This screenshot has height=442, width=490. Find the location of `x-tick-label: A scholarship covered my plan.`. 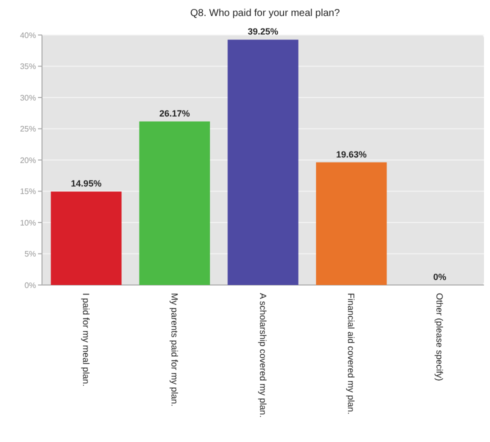

x-tick-label: A scholarship covered my plan. is located at coordinates (263, 355).